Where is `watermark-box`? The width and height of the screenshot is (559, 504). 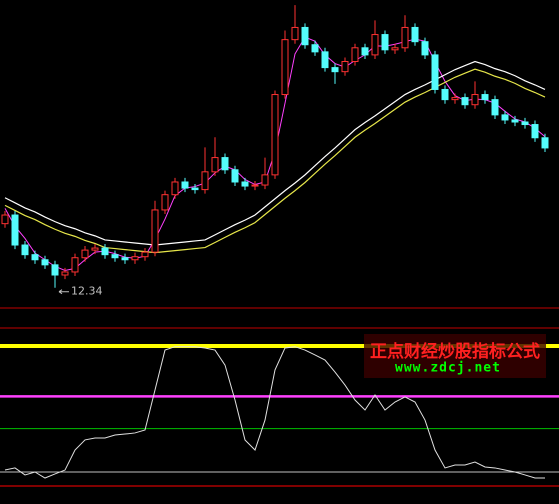 watermark-box is located at coordinates (455, 356).